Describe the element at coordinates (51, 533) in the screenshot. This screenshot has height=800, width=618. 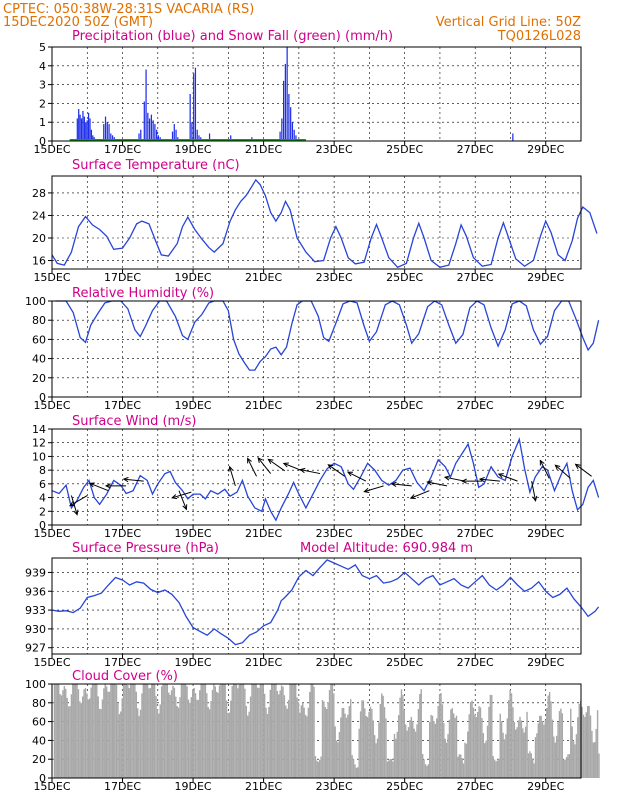
I see `wind-xtick-label: 15DEC` at that location.